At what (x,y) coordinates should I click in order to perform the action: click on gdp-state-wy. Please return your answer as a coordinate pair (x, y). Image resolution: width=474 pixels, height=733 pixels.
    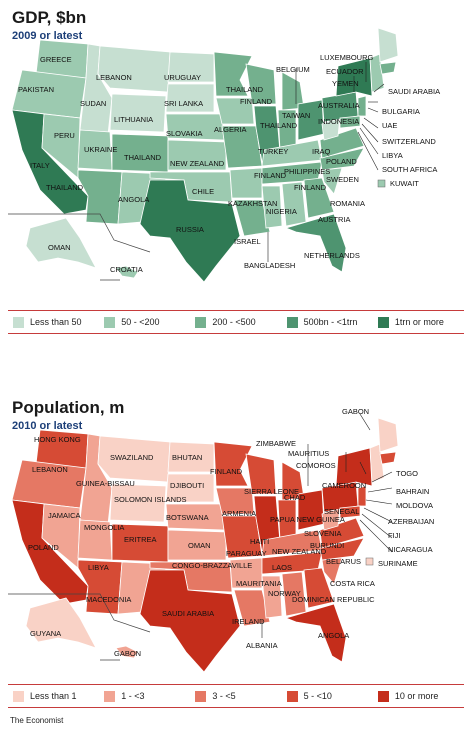
    Looking at the image, I should click on (138, 113).